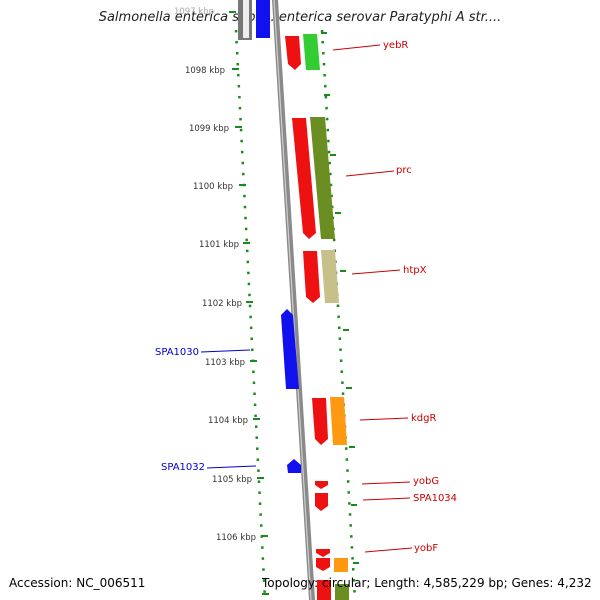 Image resolution: width=600 pixels, height=600 pixels. Describe the element at coordinates (415, 270) in the screenshot. I see `gene-label-htpX: htpX` at that location.